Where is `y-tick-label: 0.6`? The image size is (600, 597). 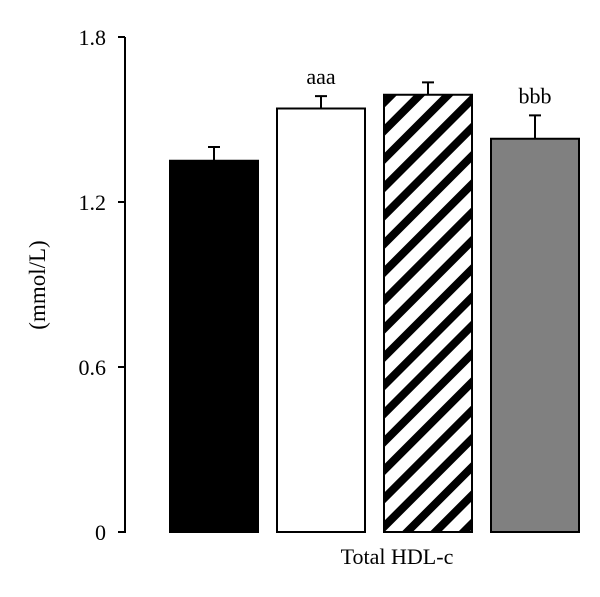 y-tick-label: 0.6 is located at coordinates (93, 367).